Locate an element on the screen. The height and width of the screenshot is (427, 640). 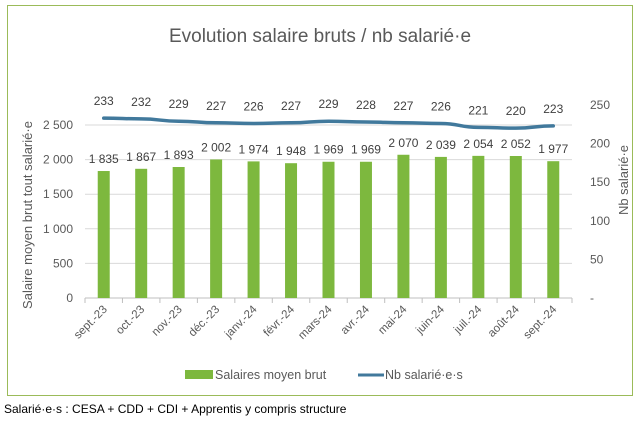
bar-data-label: 1 835 is located at coordinates (104, 159).